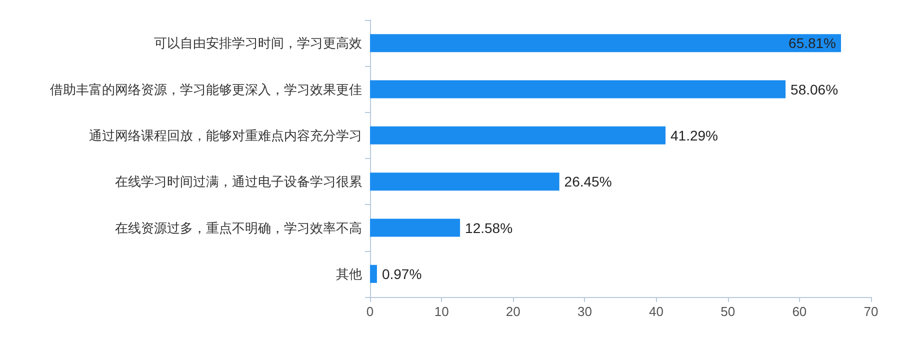 Image resolution: width=899 pixels, height=343 pixels. I want to click on y-tick-label: 通过网络课程回放，能够对重难点内容充分学习, so click(225, 135).